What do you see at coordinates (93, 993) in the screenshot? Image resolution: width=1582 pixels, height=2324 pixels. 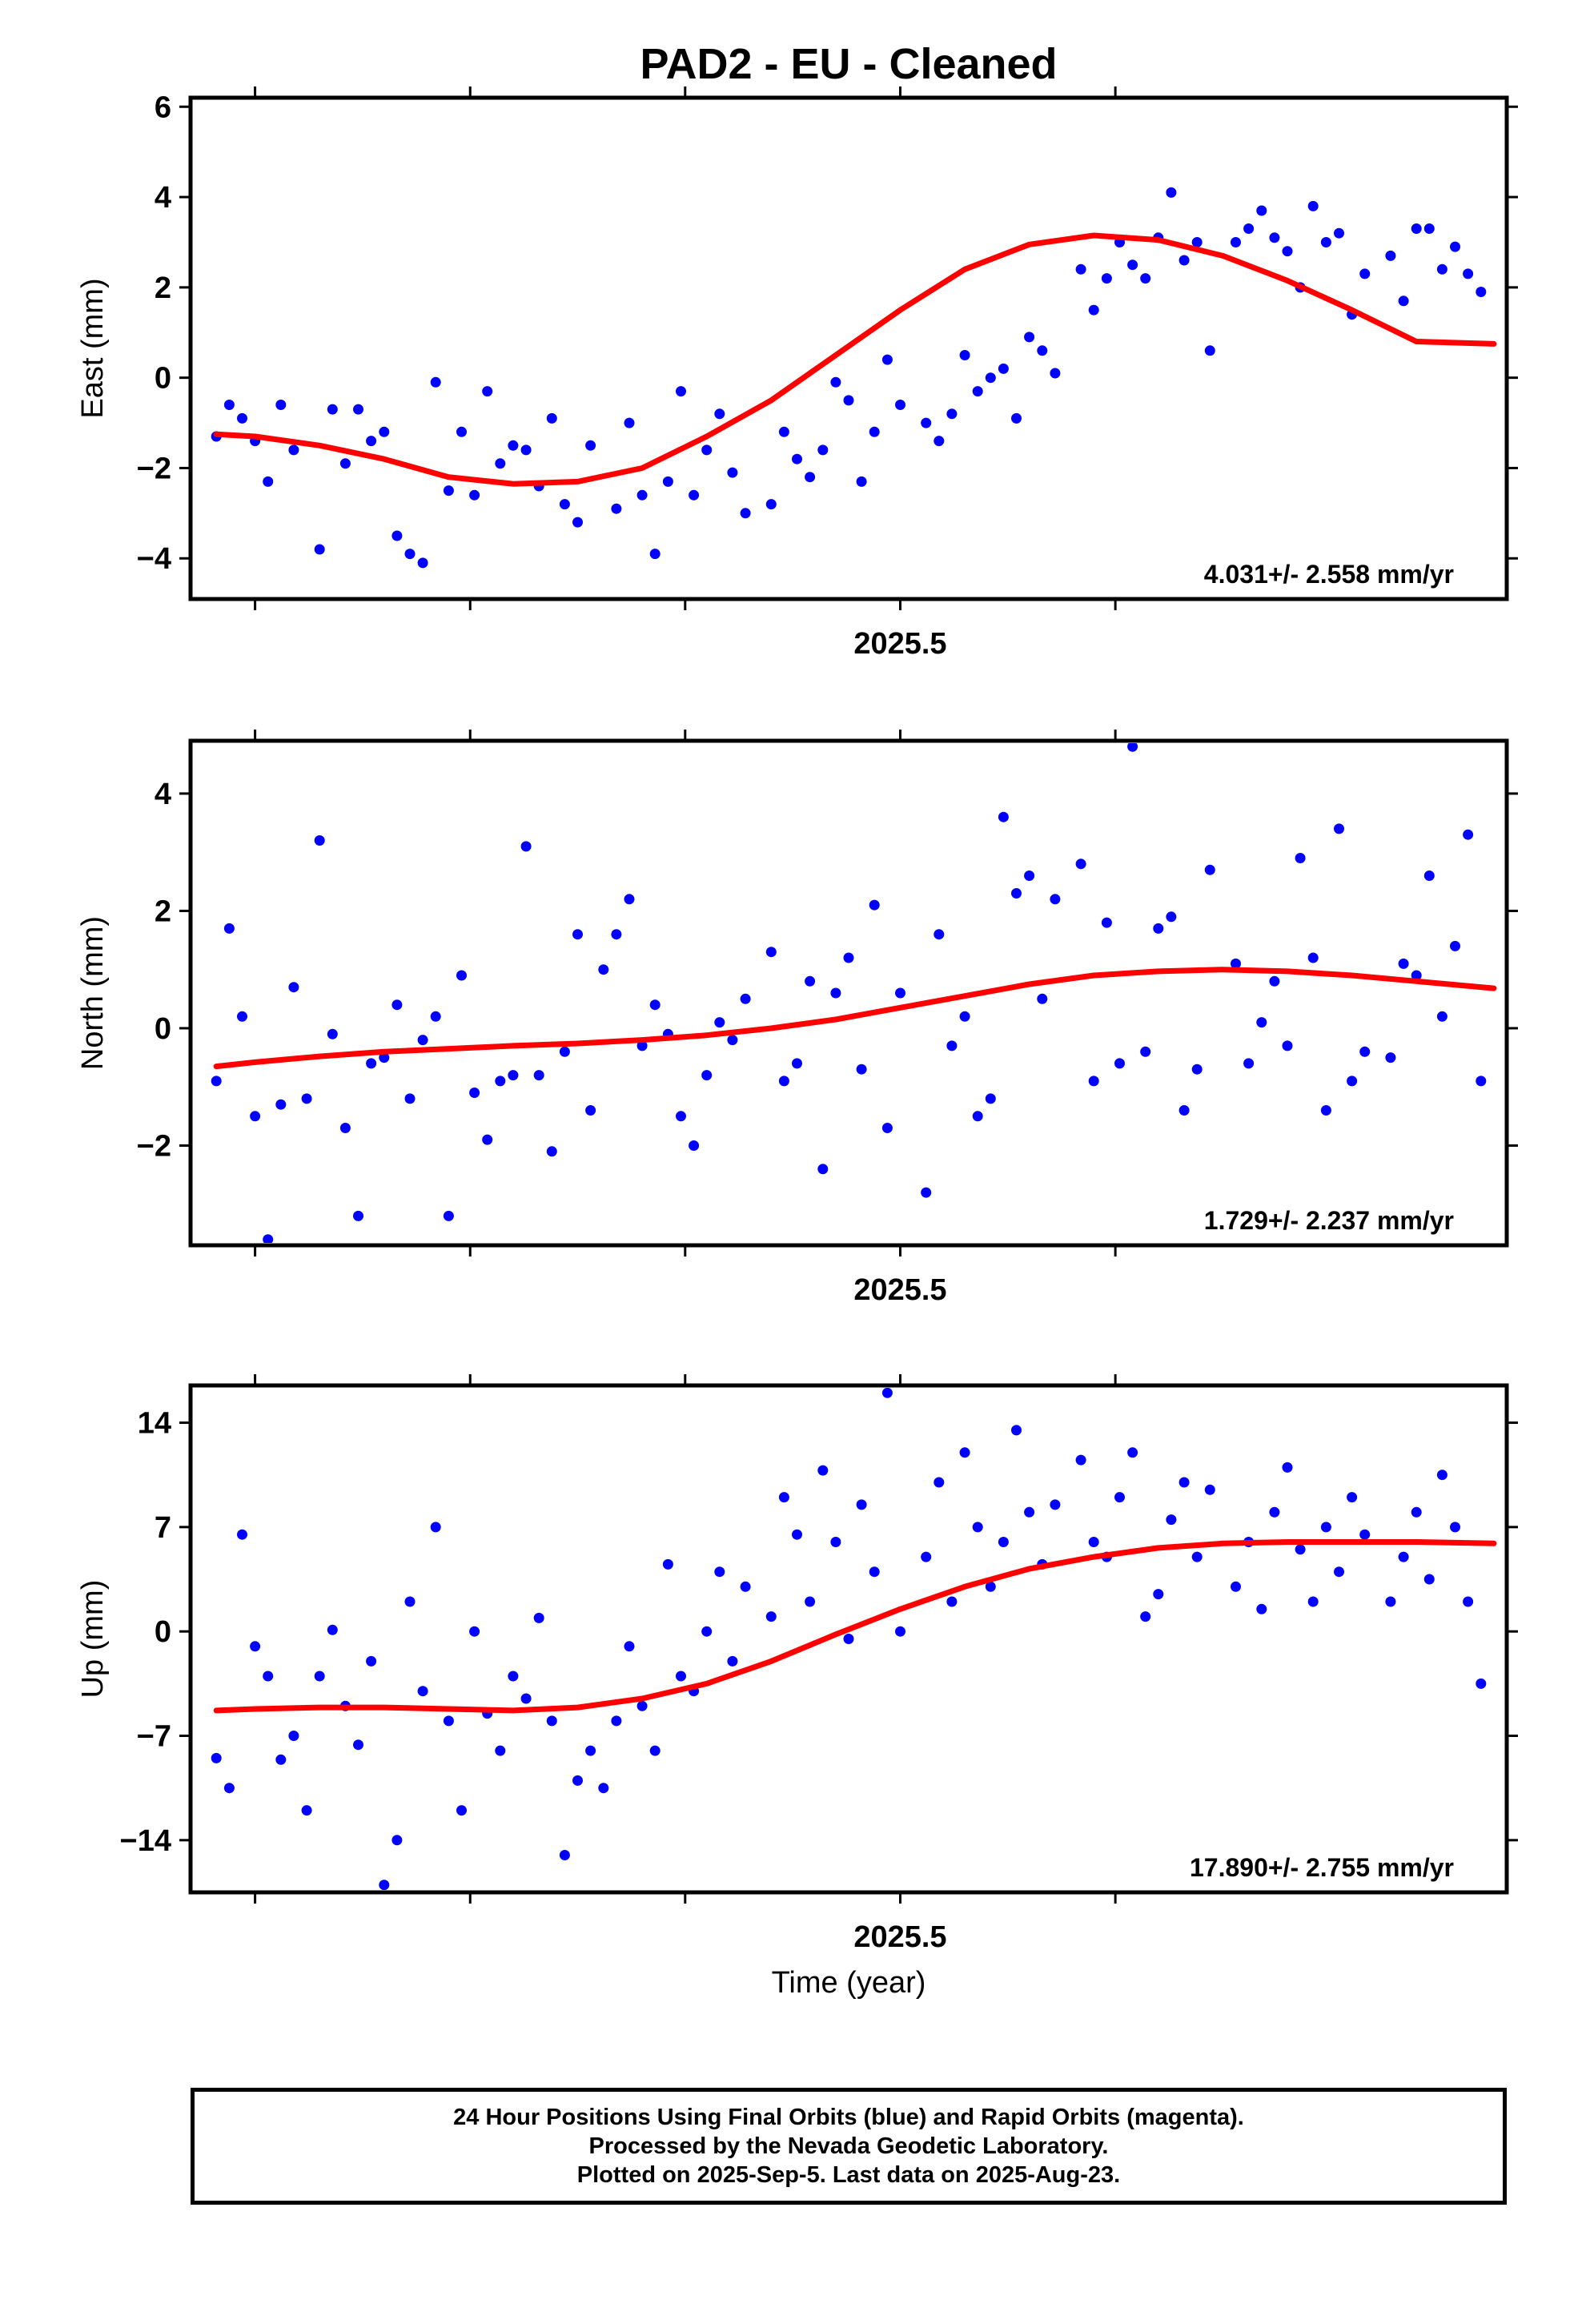 I see `north-y-axis-label: North (mm)` at bounding box center [93, 993].